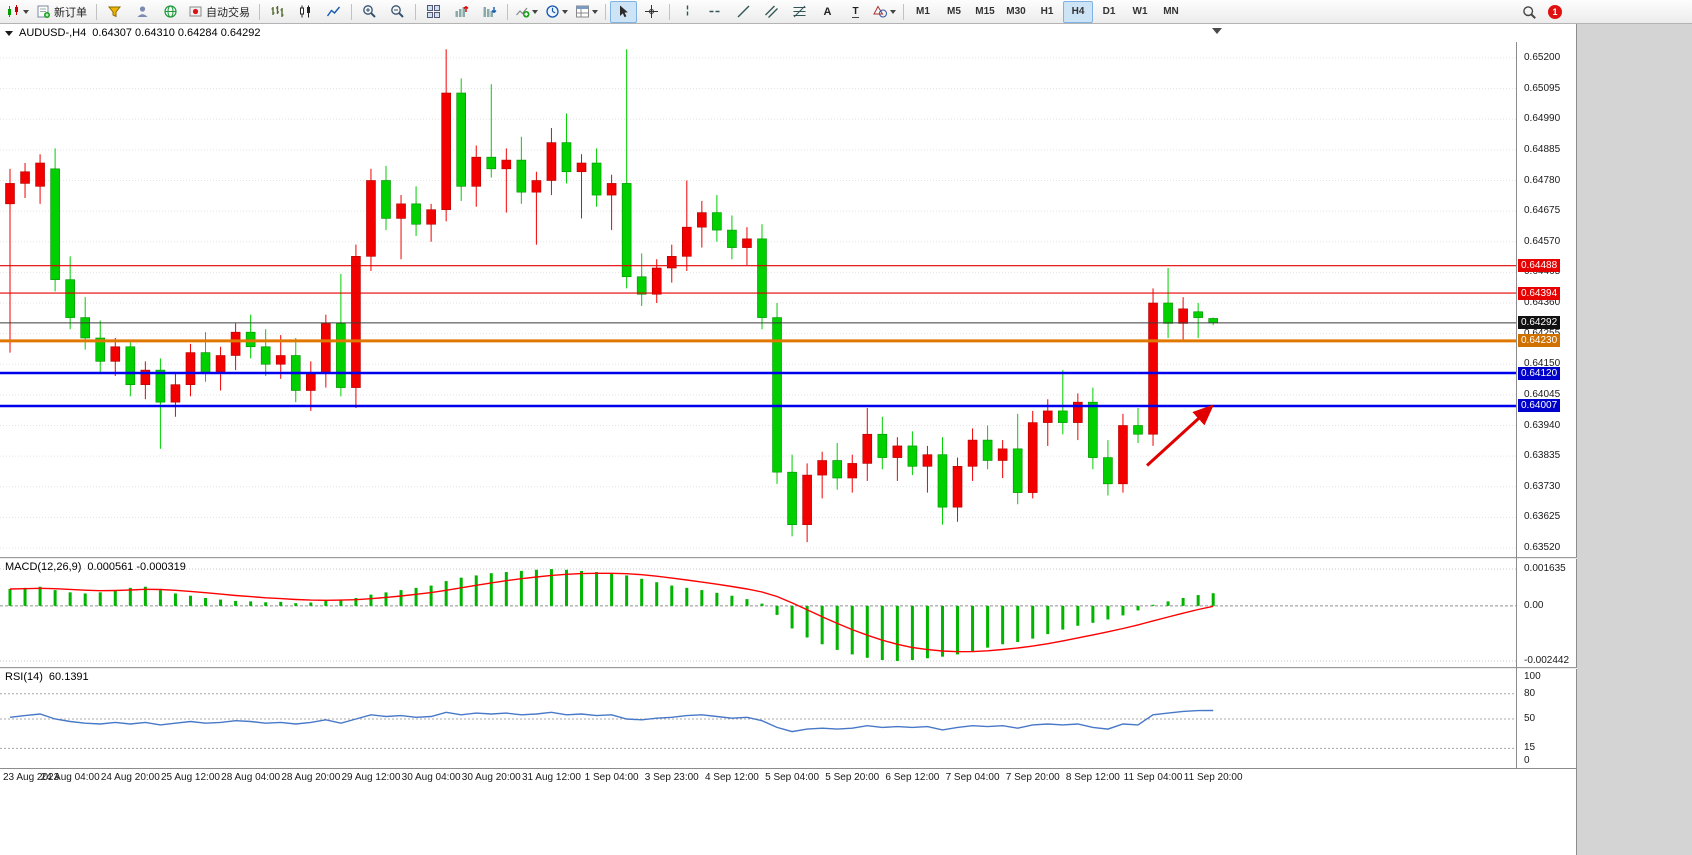 This screenshot has height=855, width=1692. I want to click on templates-button, so click(586, 12).